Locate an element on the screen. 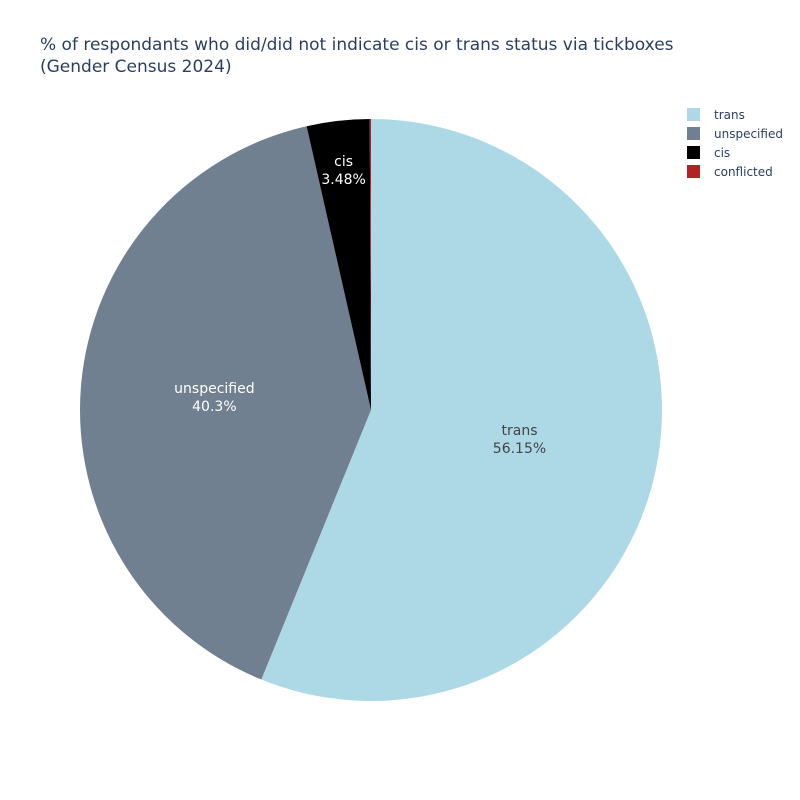 The height and width of the screenshot is (800, 800). legend: trans unspecified cis conflicted is located at coordinates (735, 143).